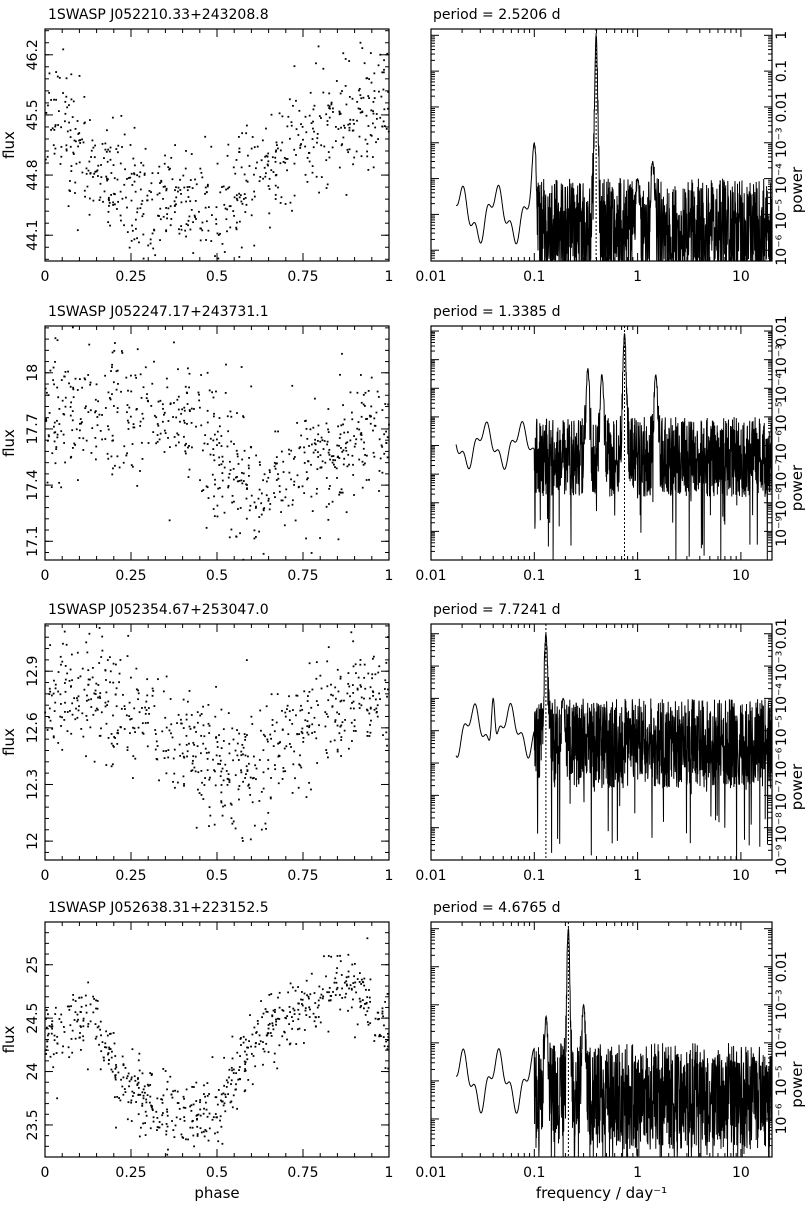 The height and width of the screenshot is (1214, 809). Describe the element at coordinates (130, 277) in the screenshot. I see `x-tick-label: 0.25` at that location.